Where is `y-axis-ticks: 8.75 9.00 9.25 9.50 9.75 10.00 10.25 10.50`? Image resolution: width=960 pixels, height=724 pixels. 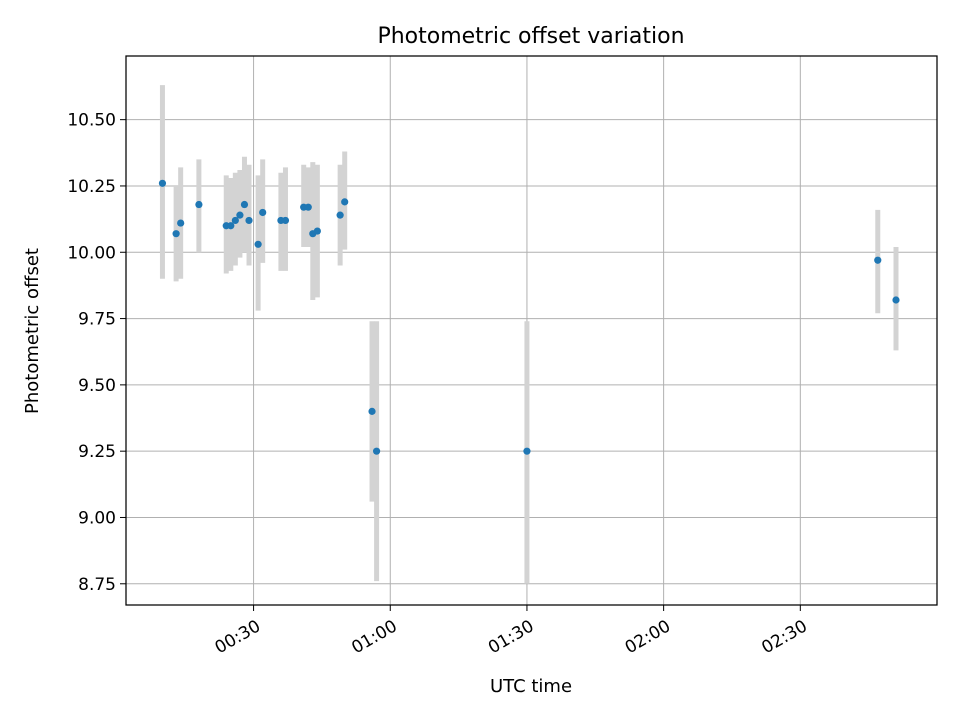 y-axis-ticks: 8.75 9.00 9.25 9.50 9.75 10.00 10.25 10.50 is located at coordinates (96, 353).